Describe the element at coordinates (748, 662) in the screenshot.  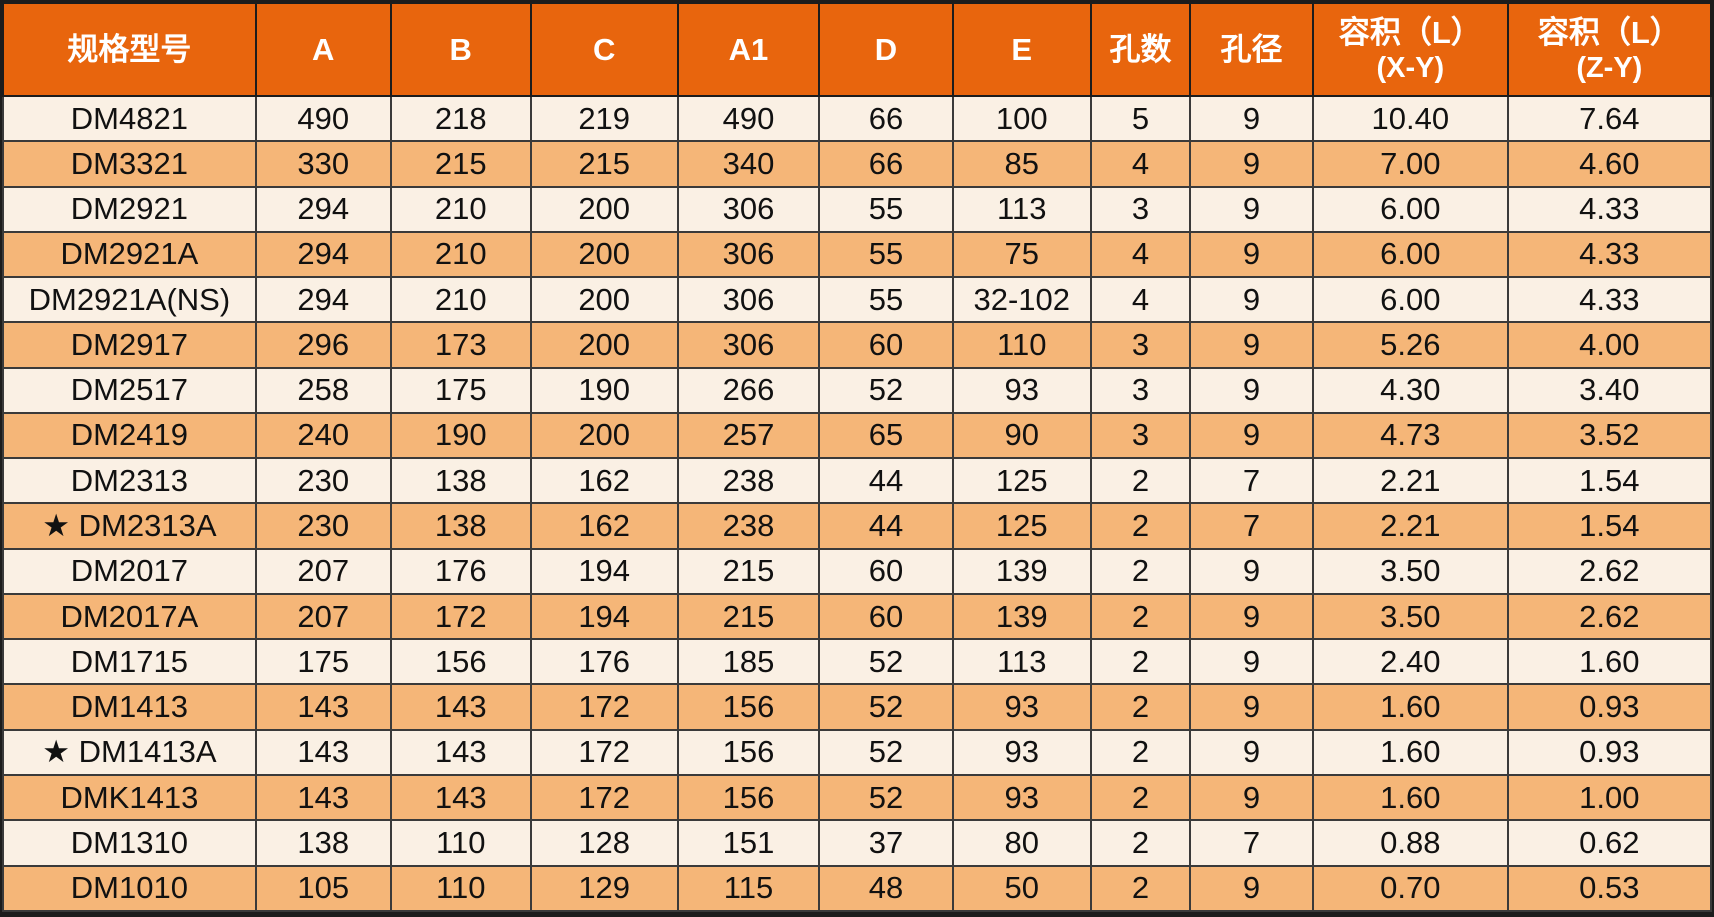
I see `value-cell: 185` at that location.